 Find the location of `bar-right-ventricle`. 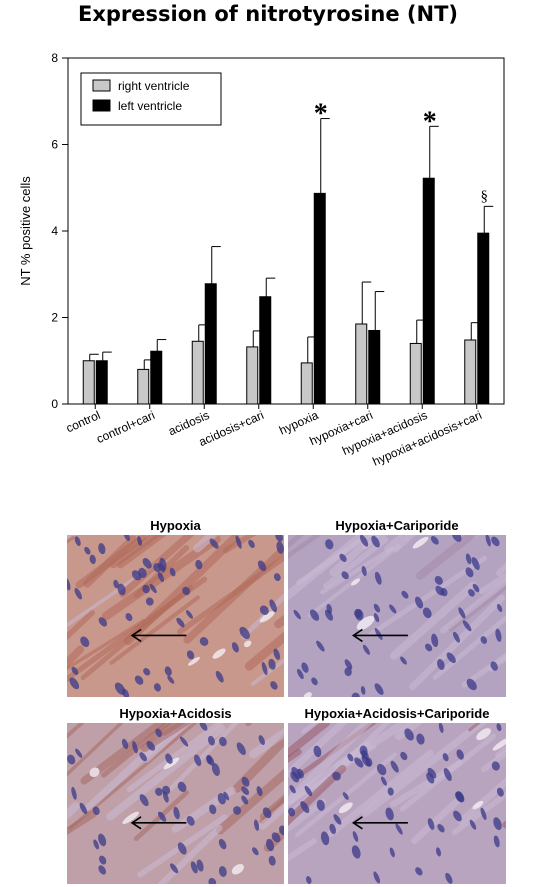

bar-right-ventricle is located at coordinates (88, 382).